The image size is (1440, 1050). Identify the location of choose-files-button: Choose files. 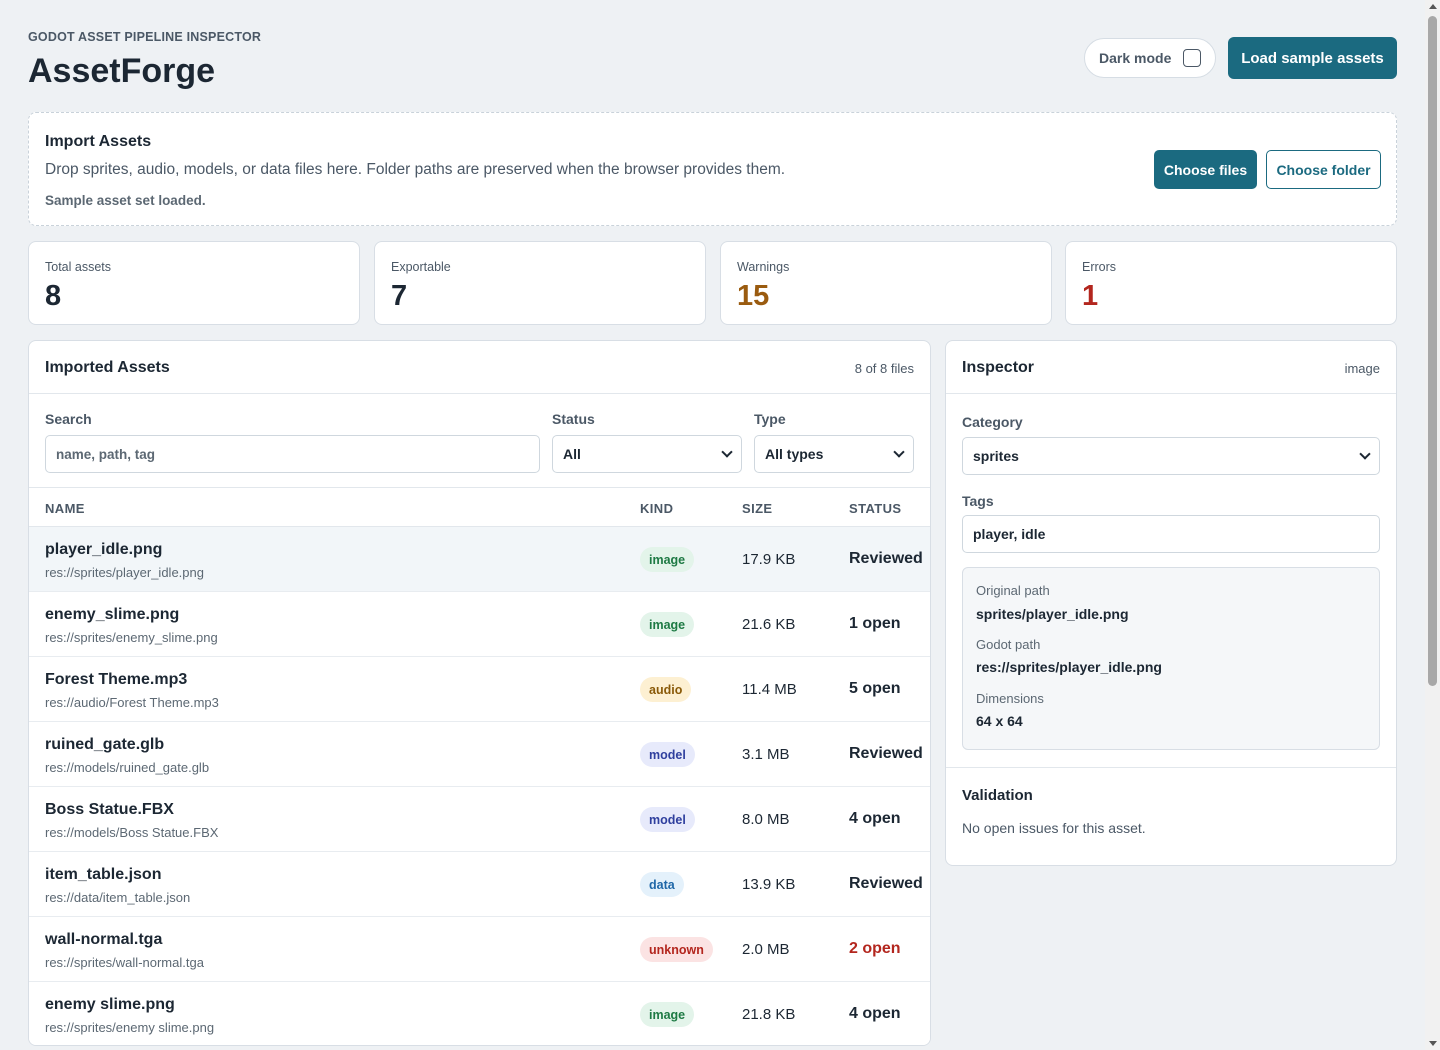
(1205, 169).